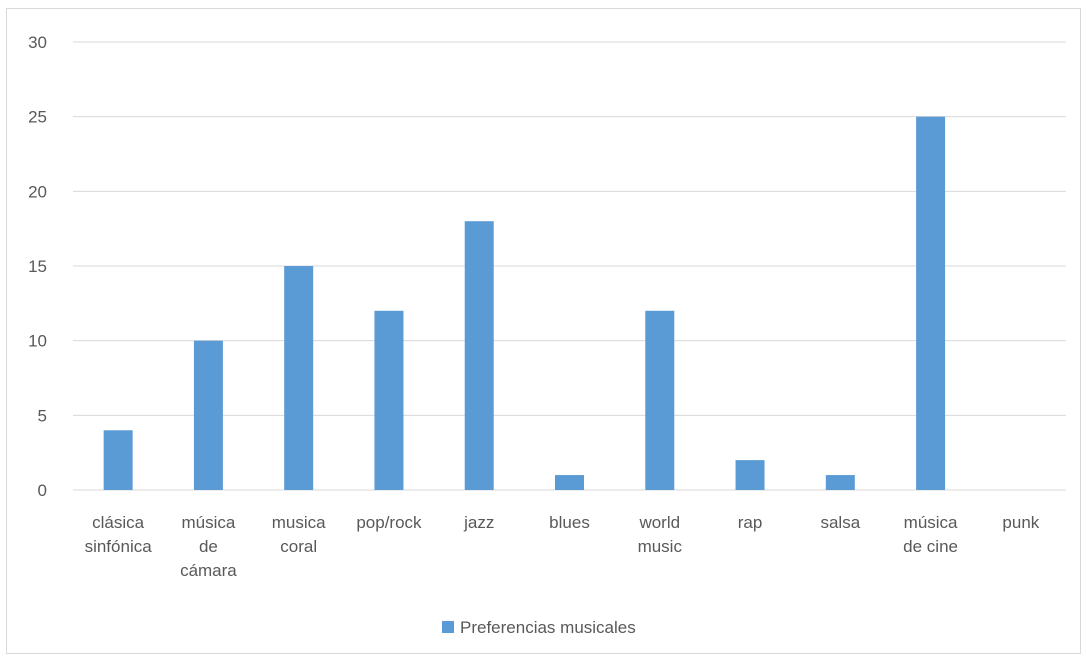 Image resolution: width=1087 pixels, height=658 pixels. I want to click on x-tick-label: punk, so click(1020, 522).